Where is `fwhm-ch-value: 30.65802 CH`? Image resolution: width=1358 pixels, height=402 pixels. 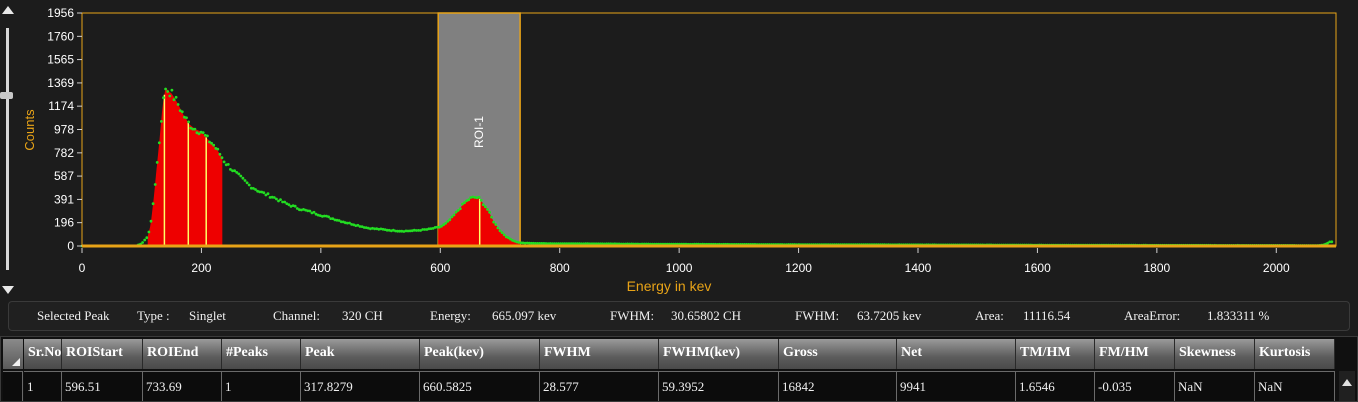
fwhm-ch-value: 30.65802 CH is located at coordinates (706, 315).